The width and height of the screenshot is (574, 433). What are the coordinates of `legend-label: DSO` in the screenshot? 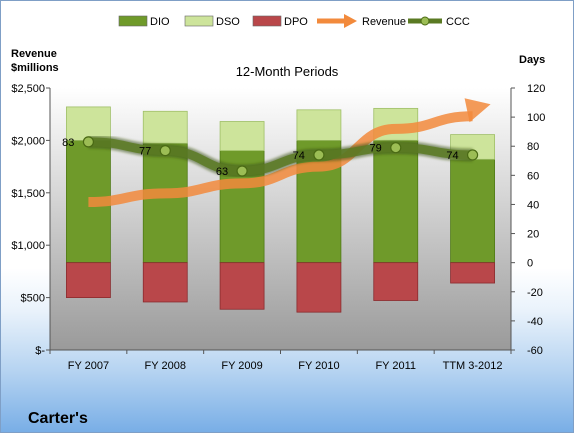 It's located at (228, 22).